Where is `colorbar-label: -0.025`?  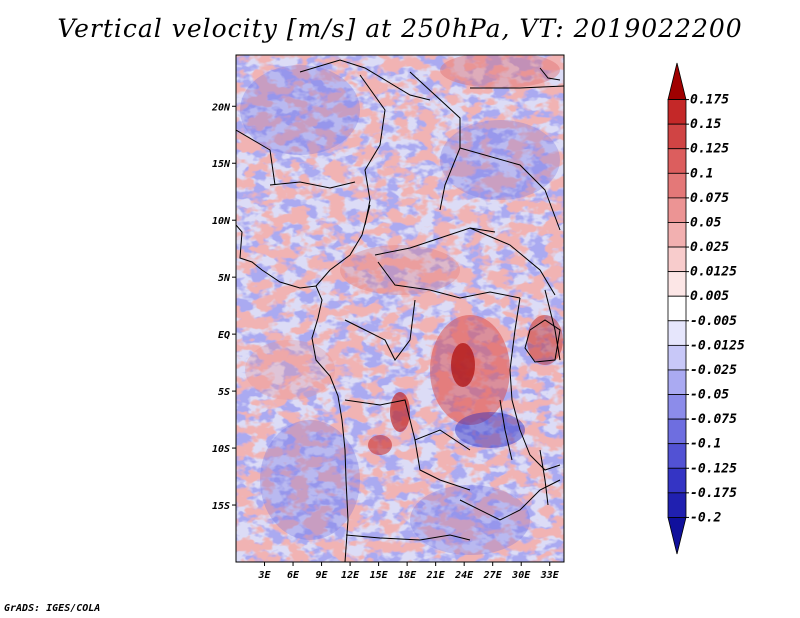
colorbar-label: -0.025 is located at coordinates (713, 370).